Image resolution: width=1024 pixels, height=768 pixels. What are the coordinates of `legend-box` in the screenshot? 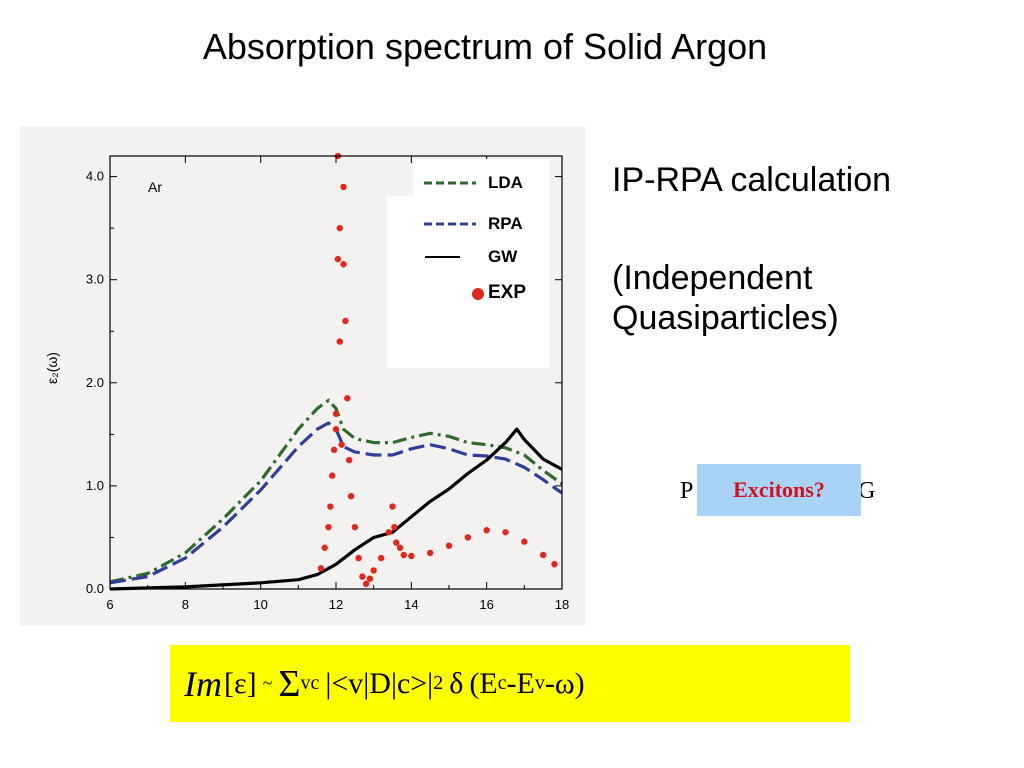 It's located at (468, 282).